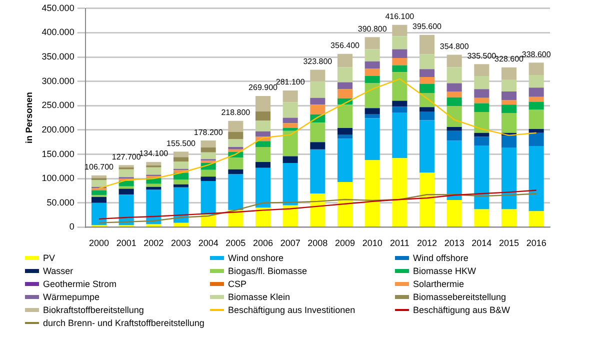 The height and width of the screenshot is (340, 600). What do you see at coordinates (537, 54) in the screenshot?
I see `total-label: 338.600` at bounding box center [537, 54].